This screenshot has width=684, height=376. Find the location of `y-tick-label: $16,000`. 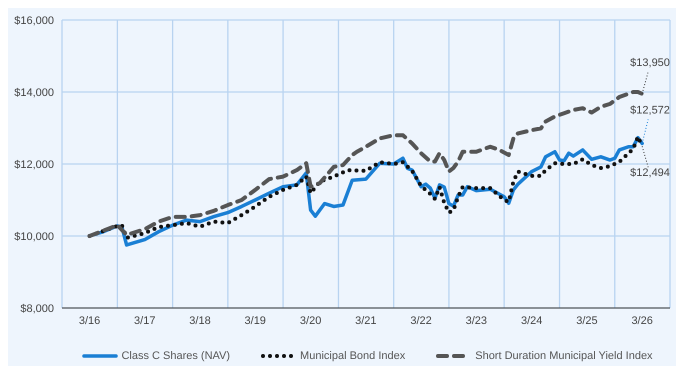

y-tick-label: $16,000 is located at coordinates (34, 20).